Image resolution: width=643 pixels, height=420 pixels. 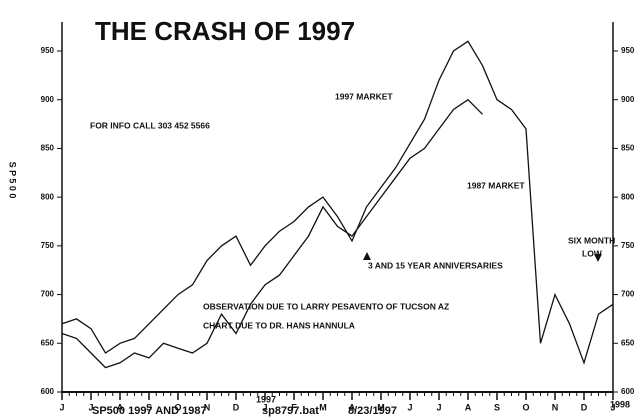 I want to click on annotation: CHART DUE TO DR. HANS HANNULA, so click(x=279, y=325).